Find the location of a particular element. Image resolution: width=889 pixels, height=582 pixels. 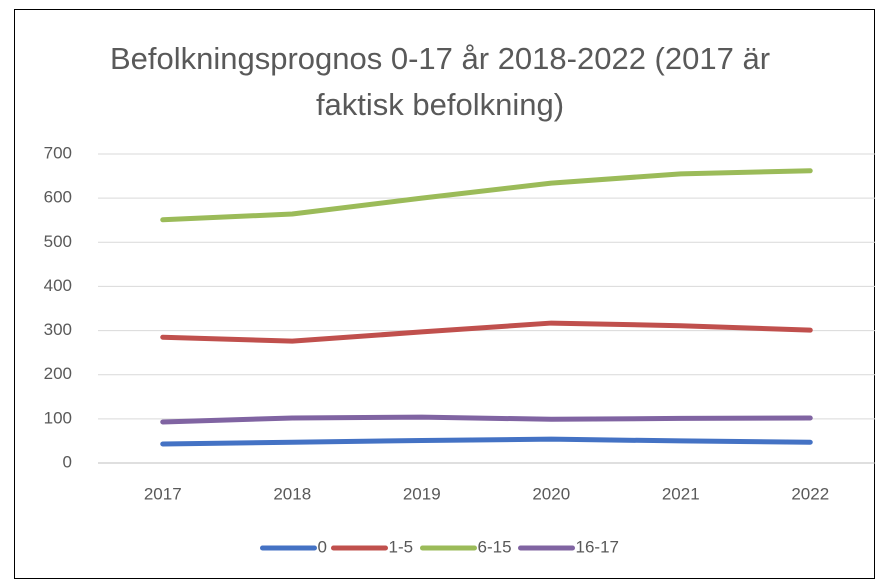

y-tick-label: 500 is located at coordinates (58, 241).